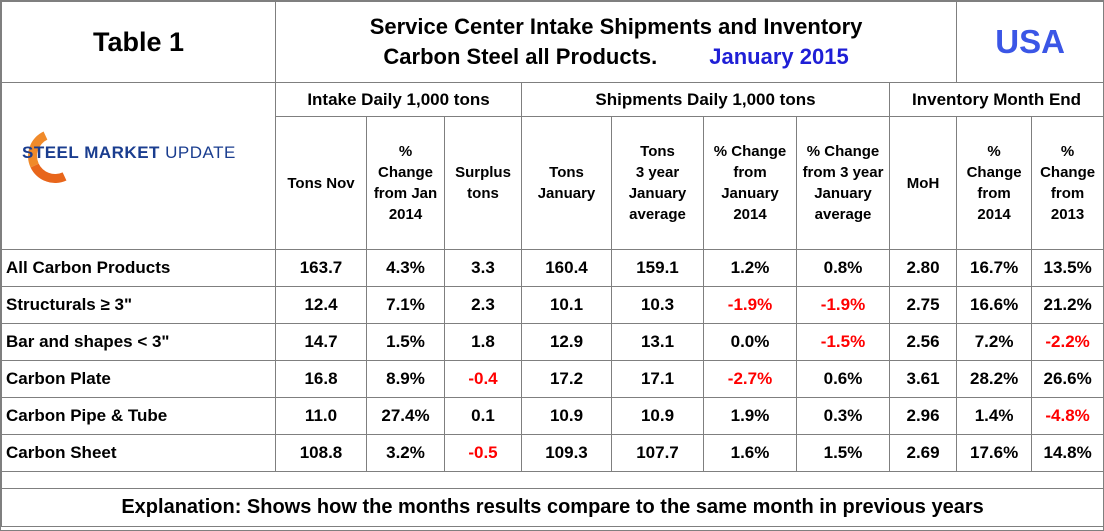  Describe the element at coordinates (321, 305) in the screenshot. I see `table-cell: 12.4` at that location.